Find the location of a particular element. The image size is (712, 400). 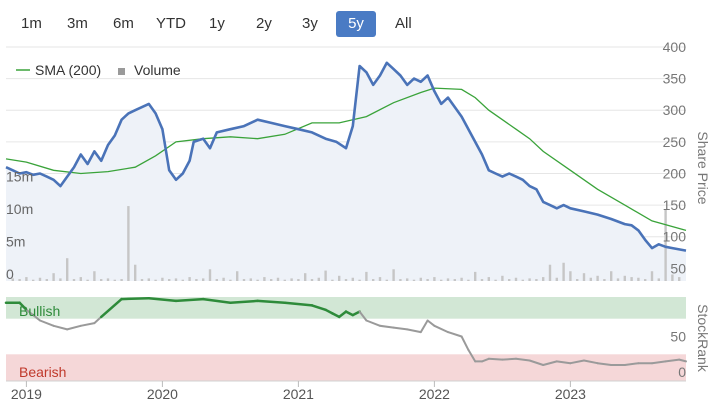

range-6m-button: 6m is located at coordinates (123, 24).